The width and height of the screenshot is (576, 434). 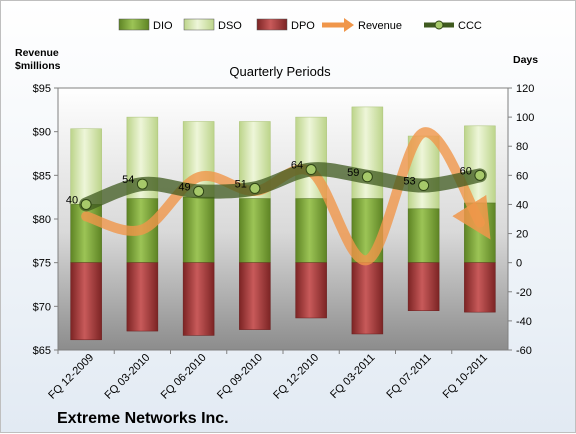 I want to click on ccc-data-label: 51, so click(x=241, y=184).